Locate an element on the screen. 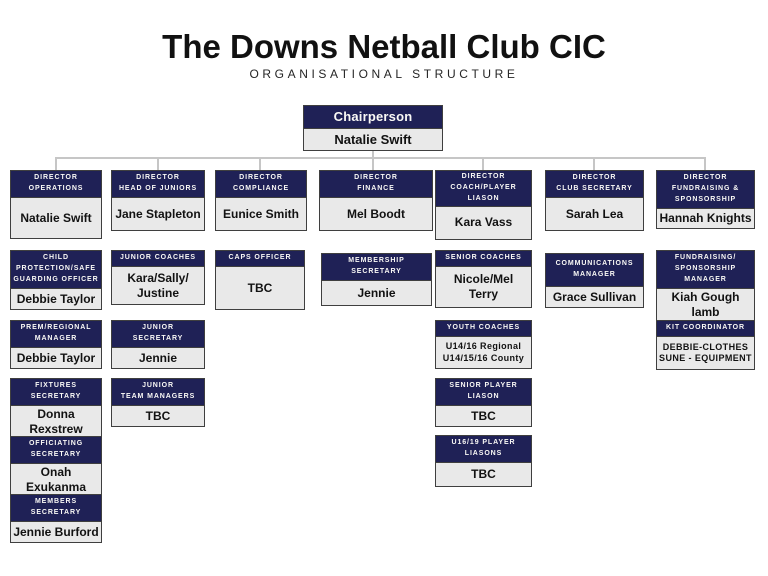 This screenshot has width=768, height=576. box-junior-coaches: JUNIOR COACHES Kara/Sally/ Justine is located at coordinates (158, 277).